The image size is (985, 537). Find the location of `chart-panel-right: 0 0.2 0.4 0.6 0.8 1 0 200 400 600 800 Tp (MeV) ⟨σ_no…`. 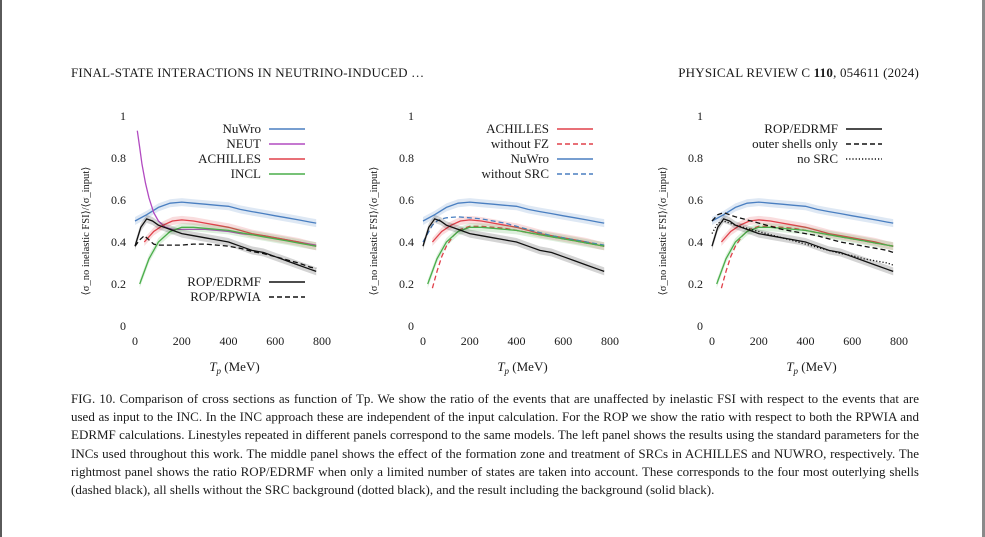

chart-panel-right: 0 0.2 0.4 0.6 0.8 1 0 200 400 600 800 Tp (MeV) ⟨σ_no… is located at coordinates (783, 242).